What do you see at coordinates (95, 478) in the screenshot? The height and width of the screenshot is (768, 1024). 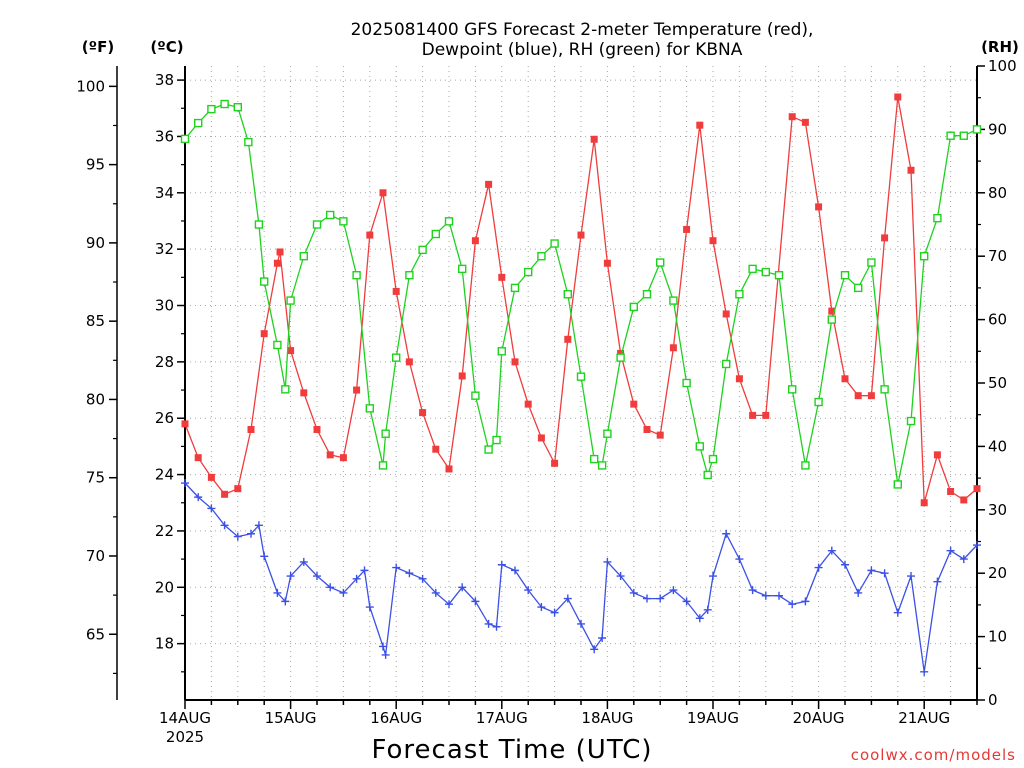 I see `fahrenheit-tick-label: 75` at bounding box center [95, 478].